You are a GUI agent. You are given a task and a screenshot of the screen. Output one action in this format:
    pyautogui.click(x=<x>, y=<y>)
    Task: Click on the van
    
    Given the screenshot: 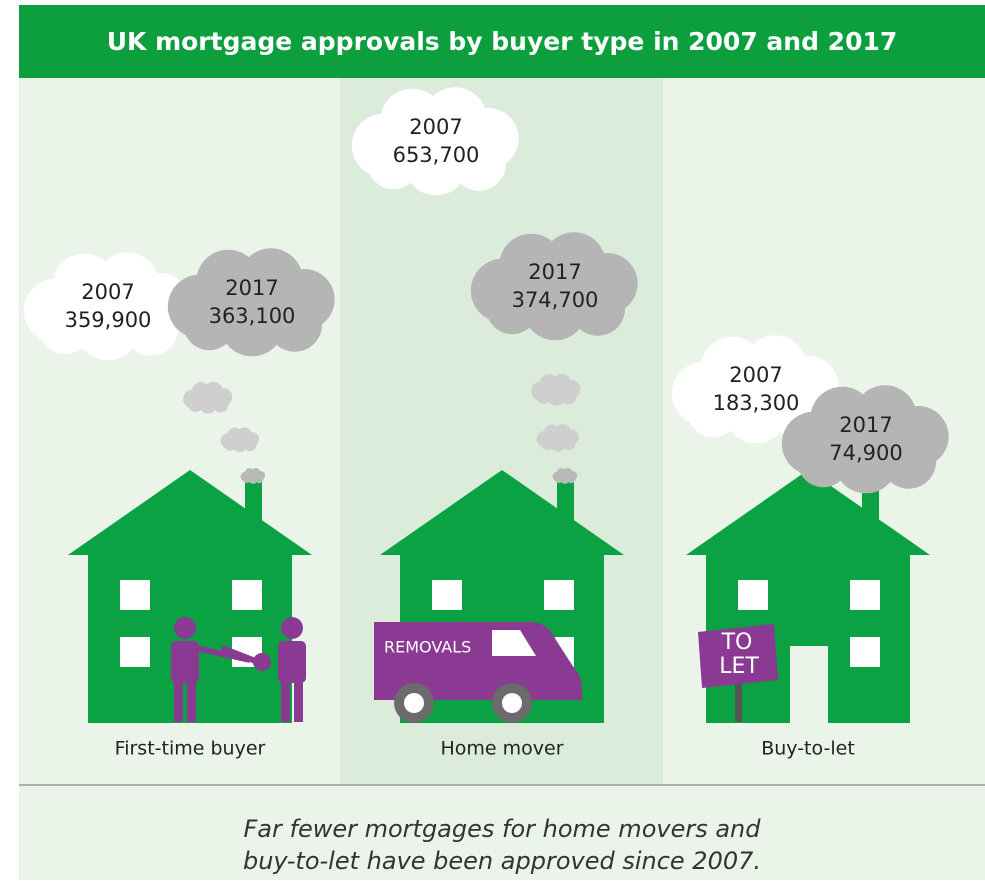 What is the action you would take?
    pyautogui.click(x=478, y=661)
    